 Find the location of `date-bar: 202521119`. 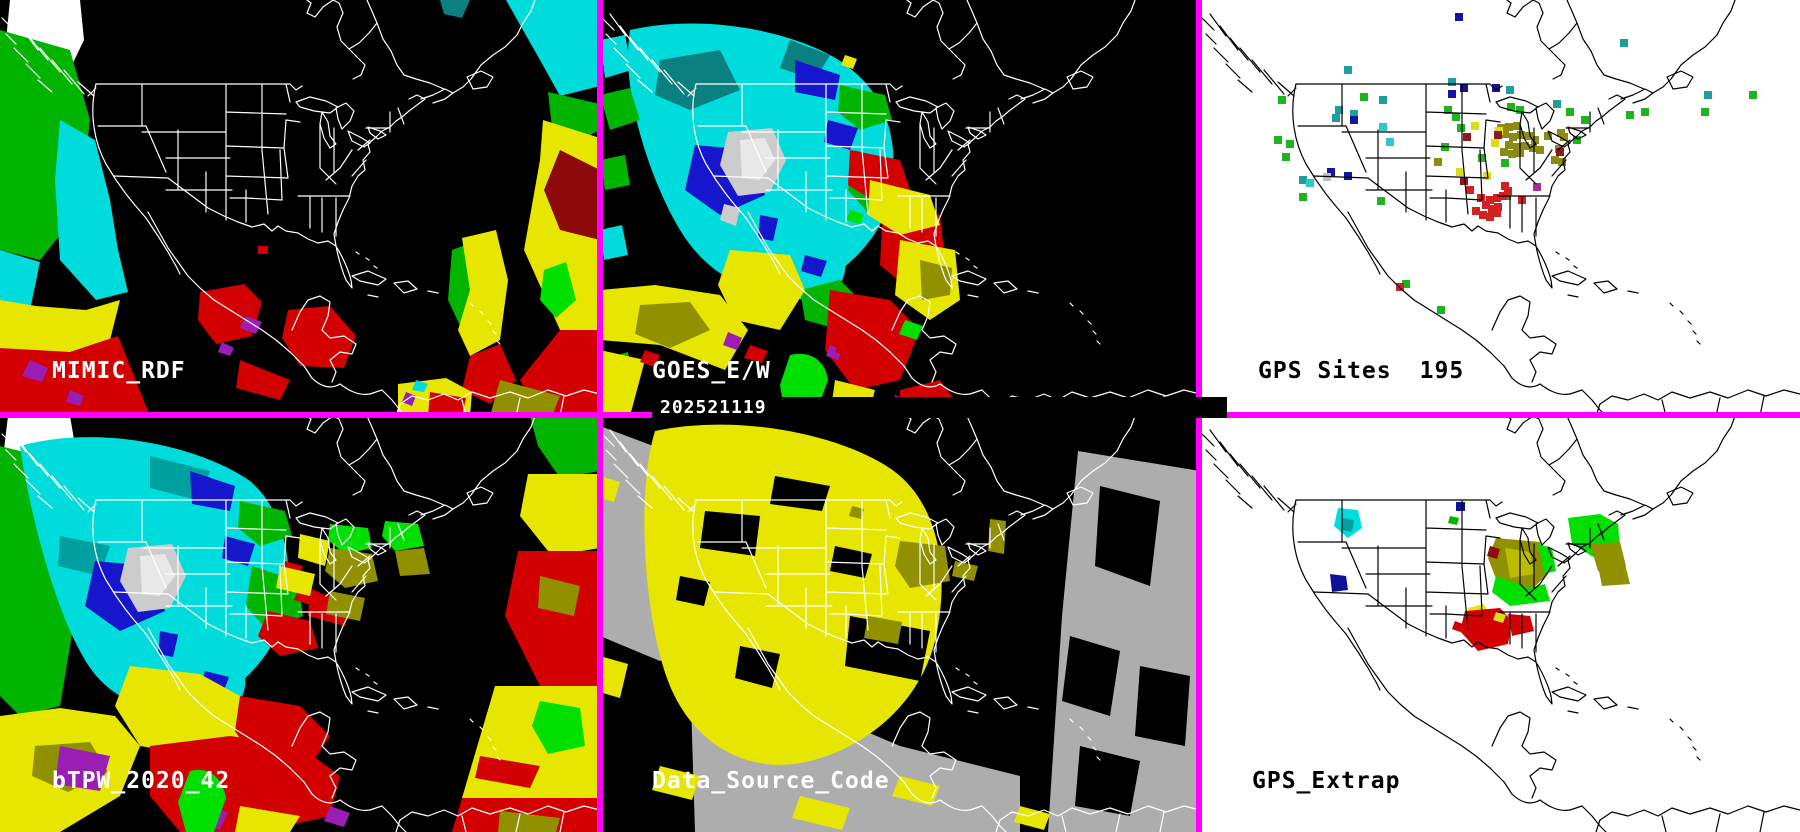

date-bar: 202521119 is located at coordinates (939, 407).